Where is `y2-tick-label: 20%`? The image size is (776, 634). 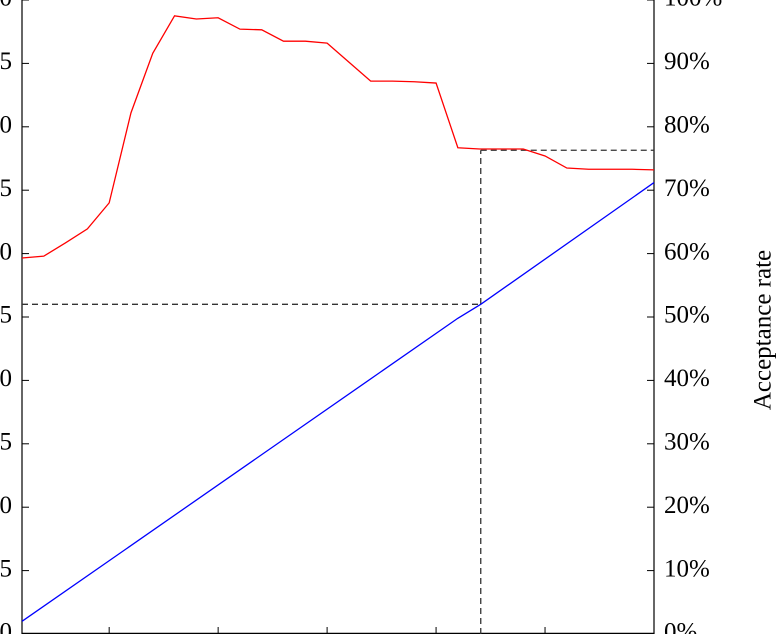 y2-tick-label: 20% is located at coordinates (687, 505).